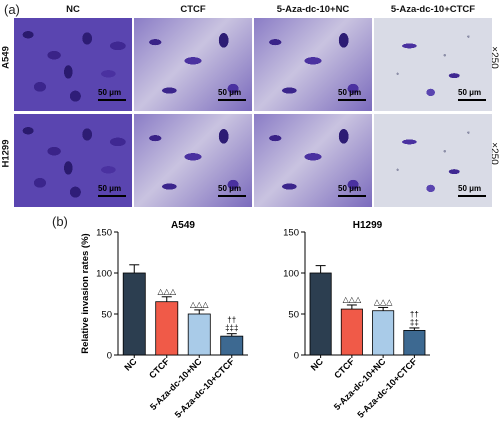 The width and height of the screenshot is (500, 421). Describe the element at coordinates (85, 293) in the screenshot. I see `y-axis-label: Relative invasion rates (%)` at that location.